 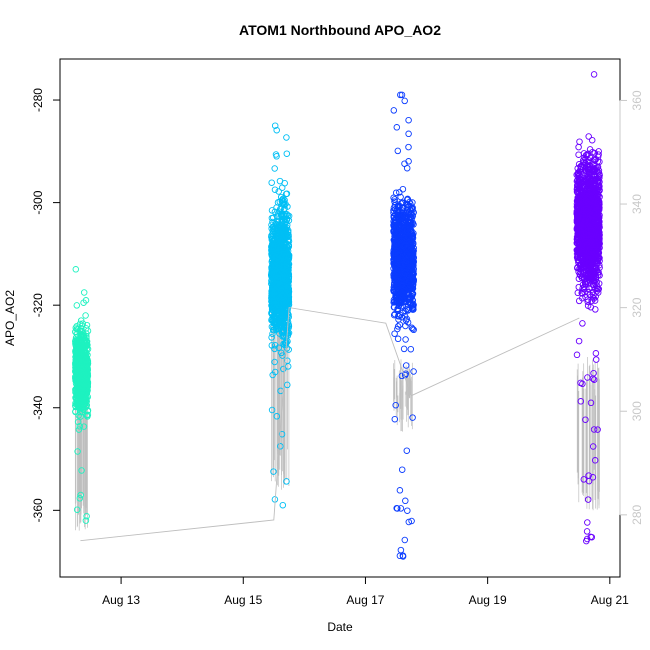 I want to click on y-tick-label: -360, so click(x=38, y=510).